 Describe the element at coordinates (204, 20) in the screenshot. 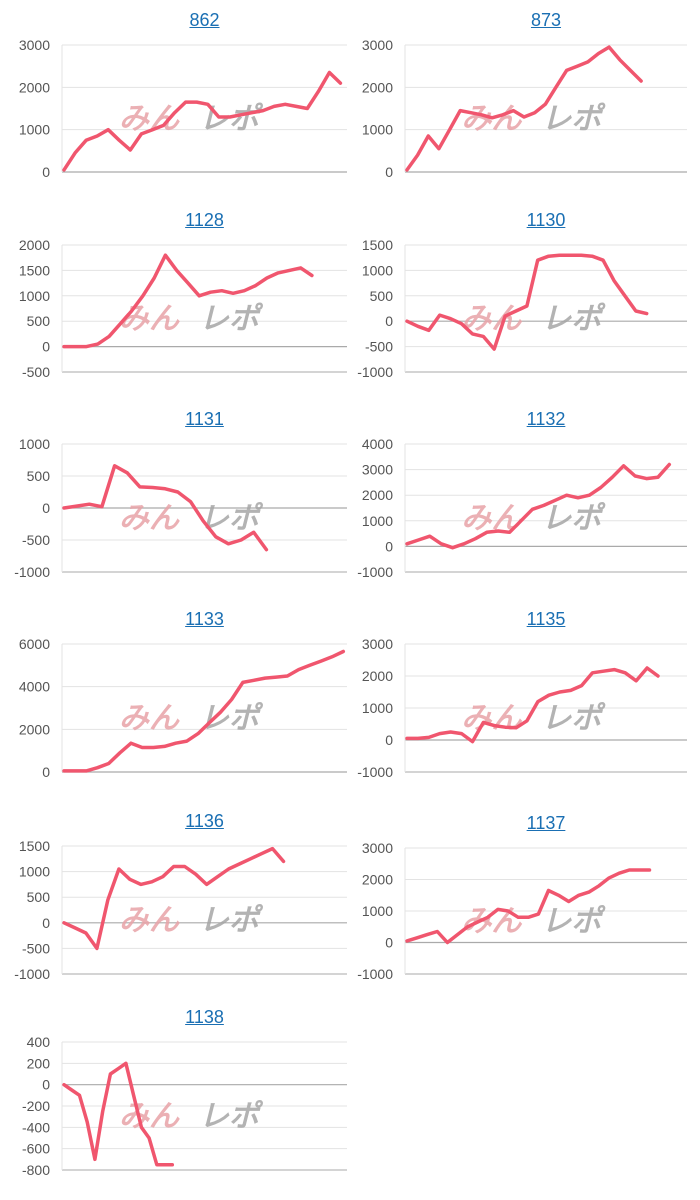

I see `chart-title-link: 862` at that location.